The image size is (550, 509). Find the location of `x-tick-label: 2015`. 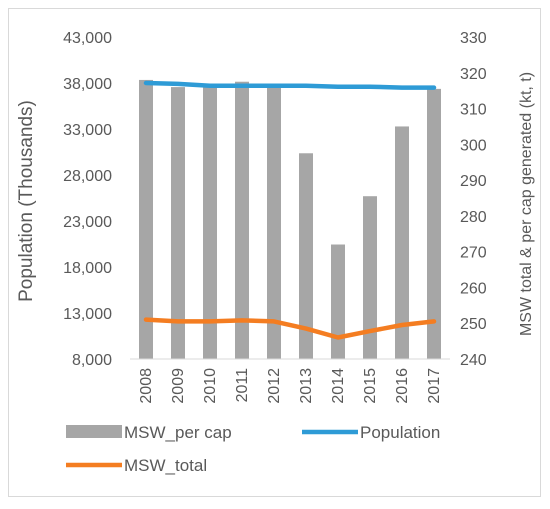

x-tick-label: 2015 is located at coordinates (370, 386).